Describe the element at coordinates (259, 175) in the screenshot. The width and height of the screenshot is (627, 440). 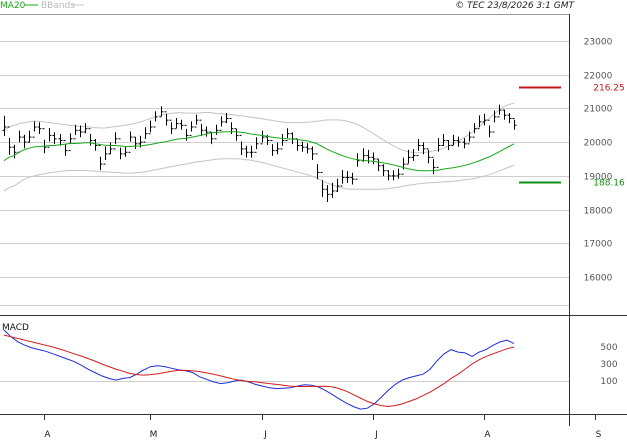
I see `bb-lower-line` at that location.